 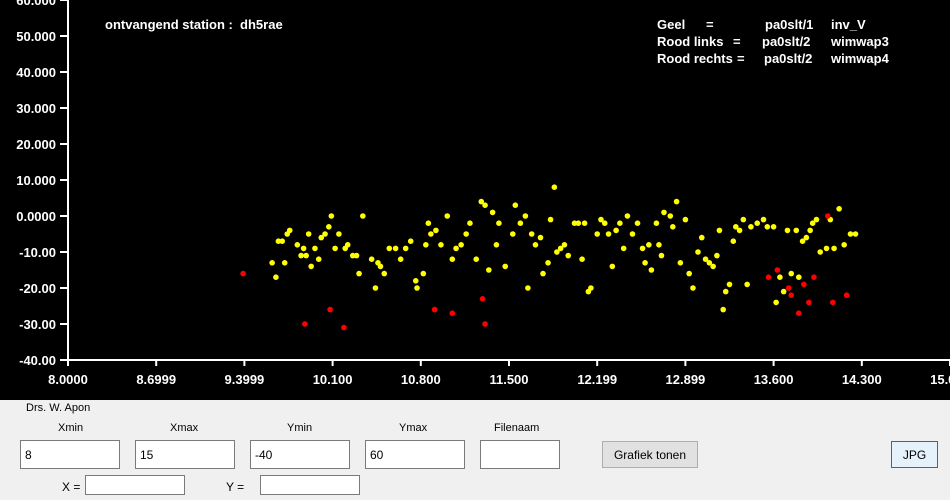 I want to click on x-tick-label: 12.199, so click(x=597, y=379).